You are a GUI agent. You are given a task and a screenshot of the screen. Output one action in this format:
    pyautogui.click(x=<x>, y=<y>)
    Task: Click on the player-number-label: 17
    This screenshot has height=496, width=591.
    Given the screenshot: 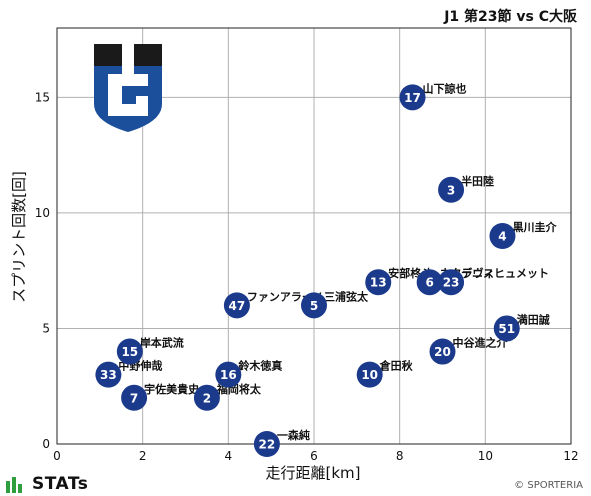 What is the action you would take?
    pyautogui.click(x=412, y=98)
    